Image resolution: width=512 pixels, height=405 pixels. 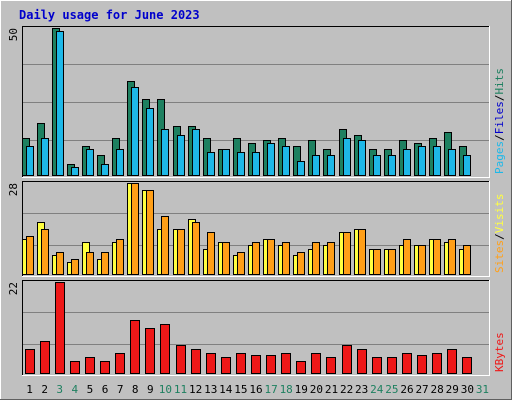 I want to click on legend-entry: Files, so click(x=499, y=117).